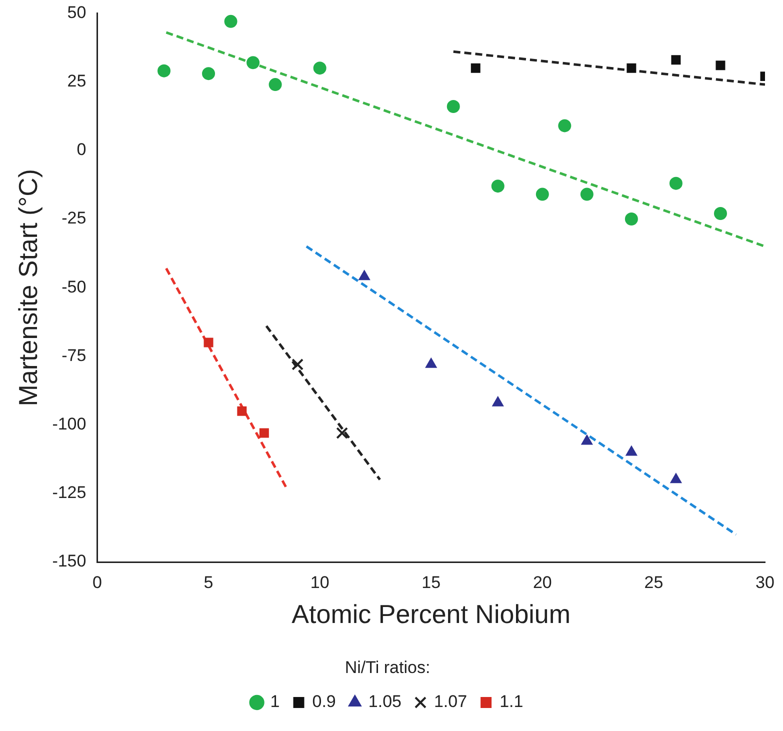 Image resolution: width=783 pixels, height=731 pixels. Describe the element at coordinates (76, 80) in the screenshot. I see `y-tick-label: 25` at that location.